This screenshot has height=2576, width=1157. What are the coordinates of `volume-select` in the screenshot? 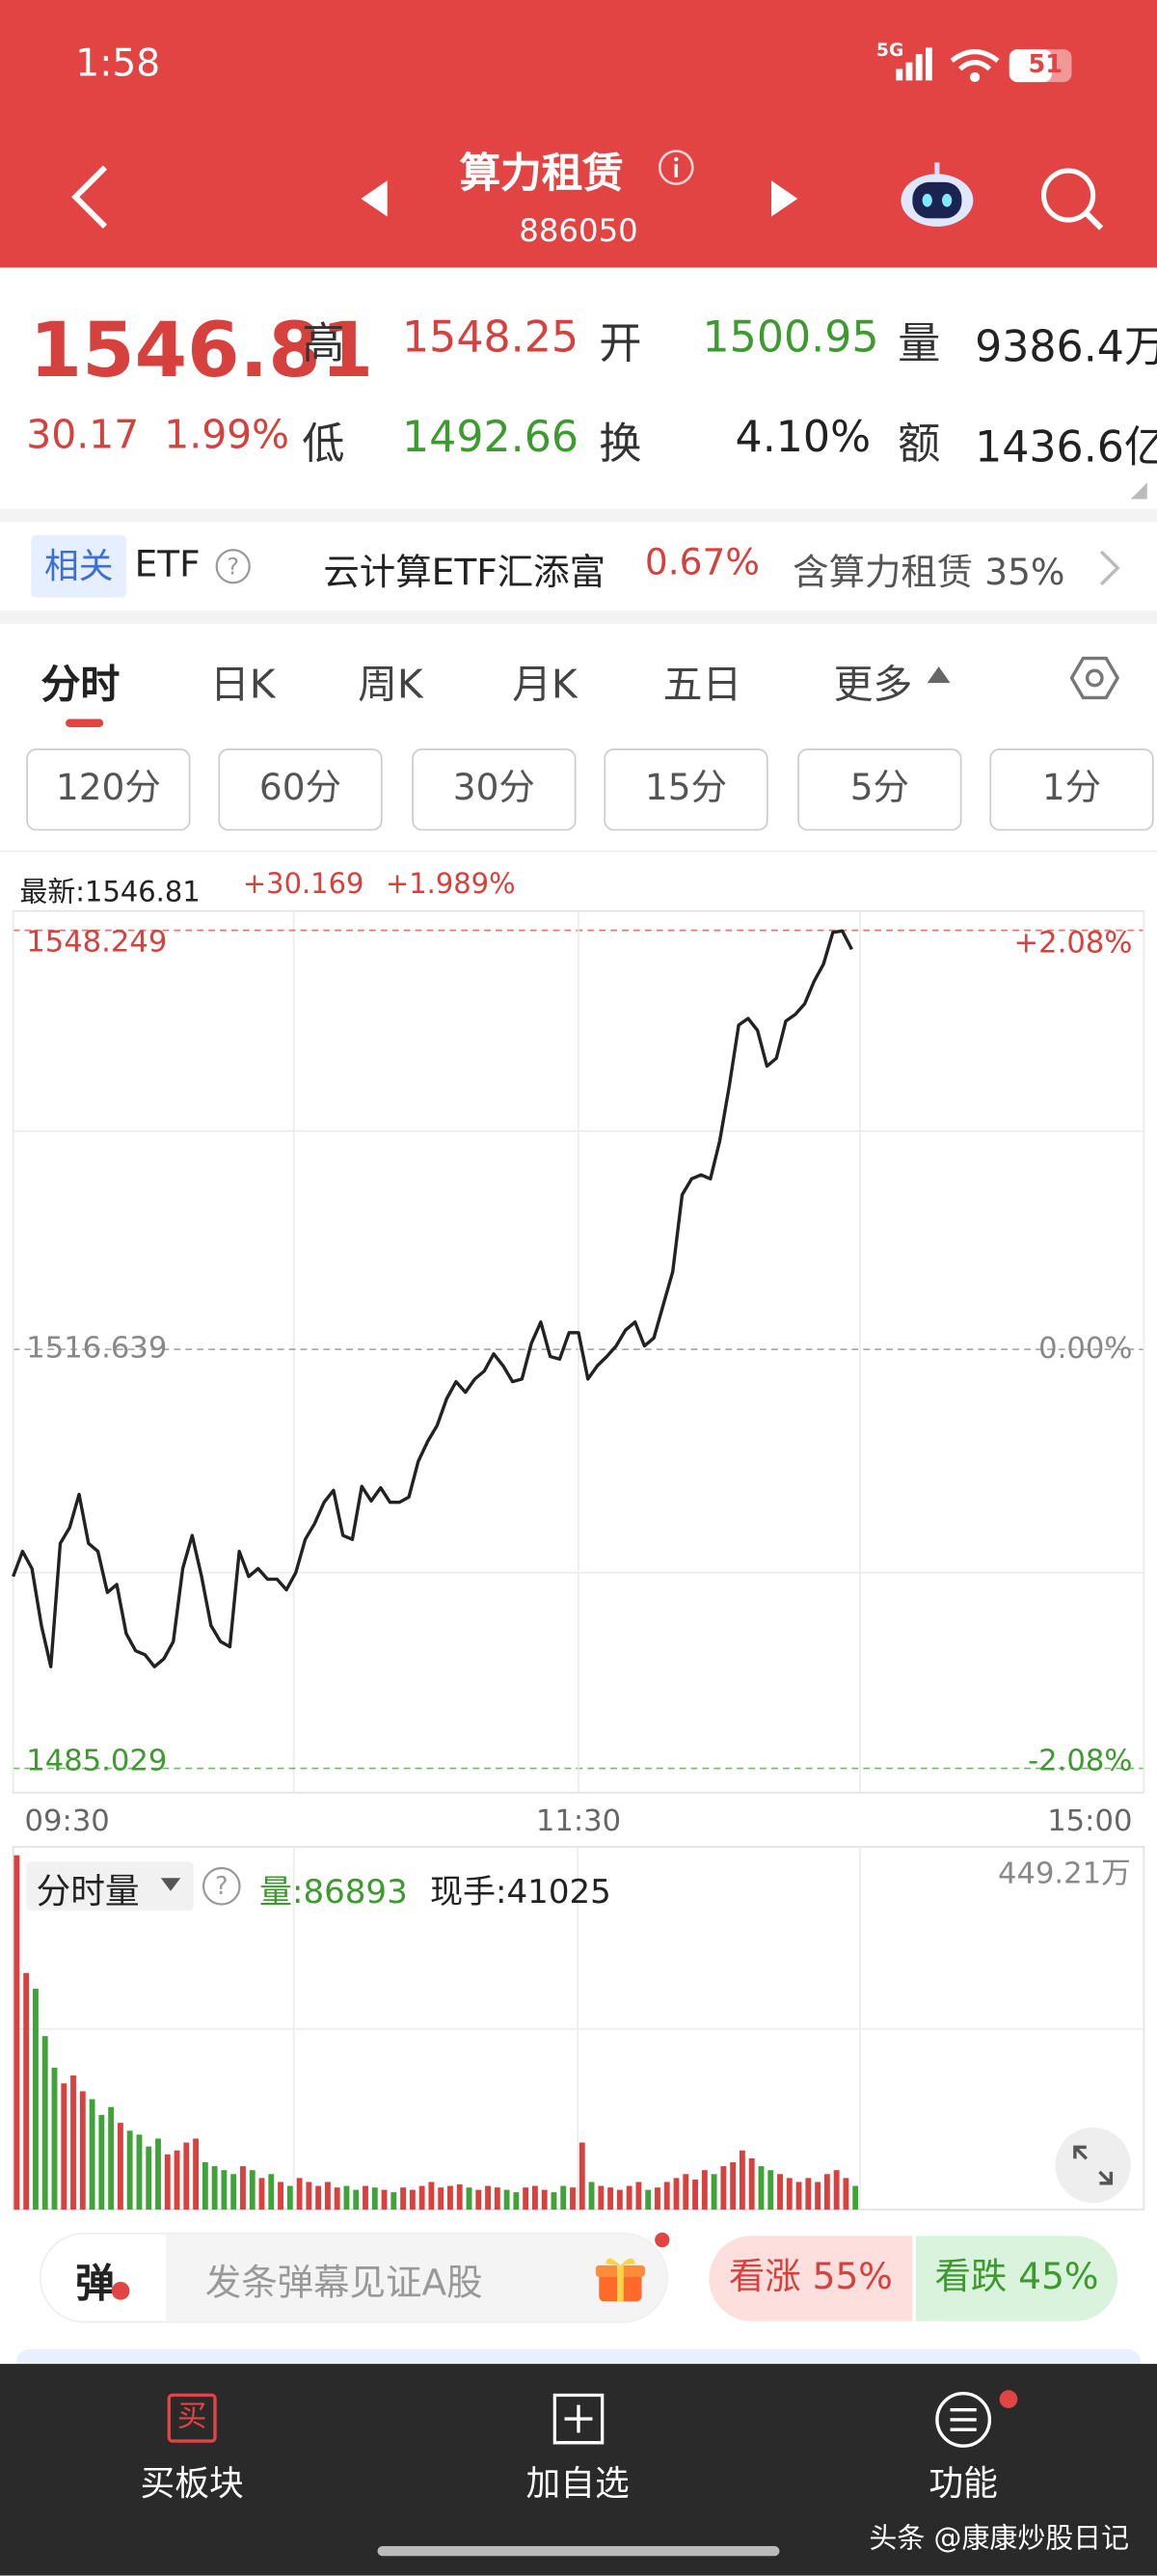 It's located at (110, 1886).